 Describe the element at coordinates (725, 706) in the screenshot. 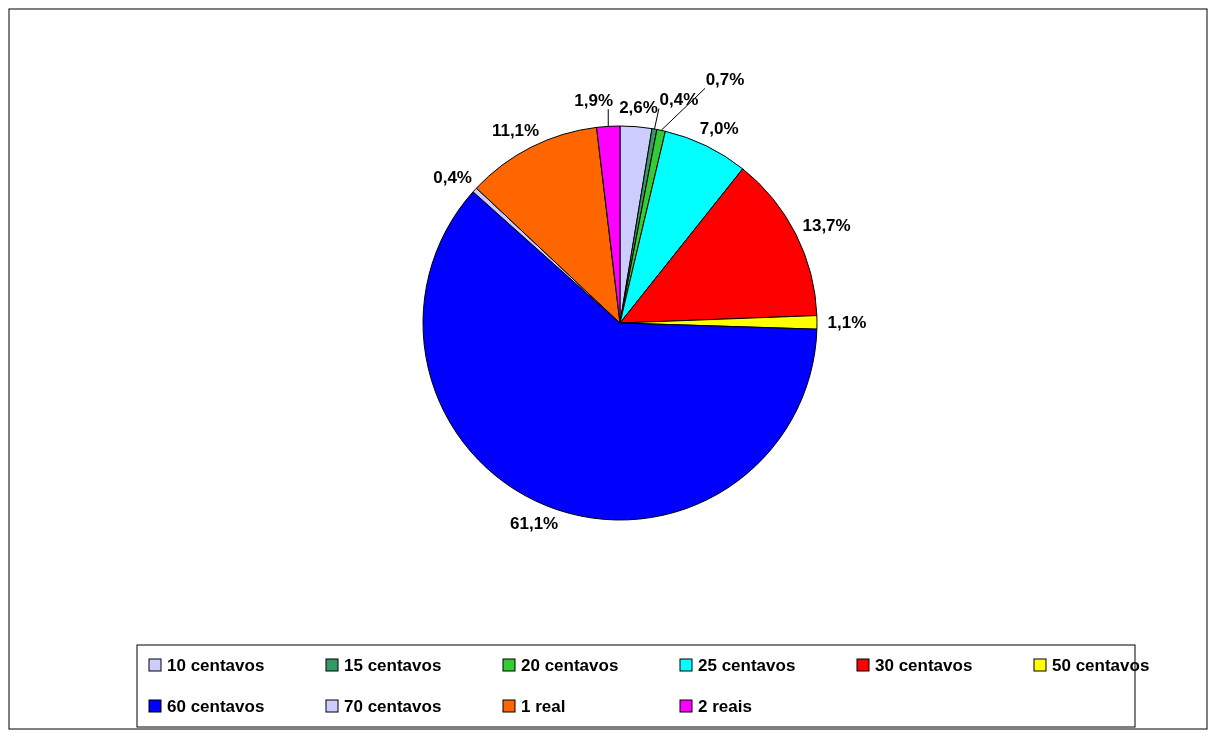

I see `legend-label: 2 reais` at that location.